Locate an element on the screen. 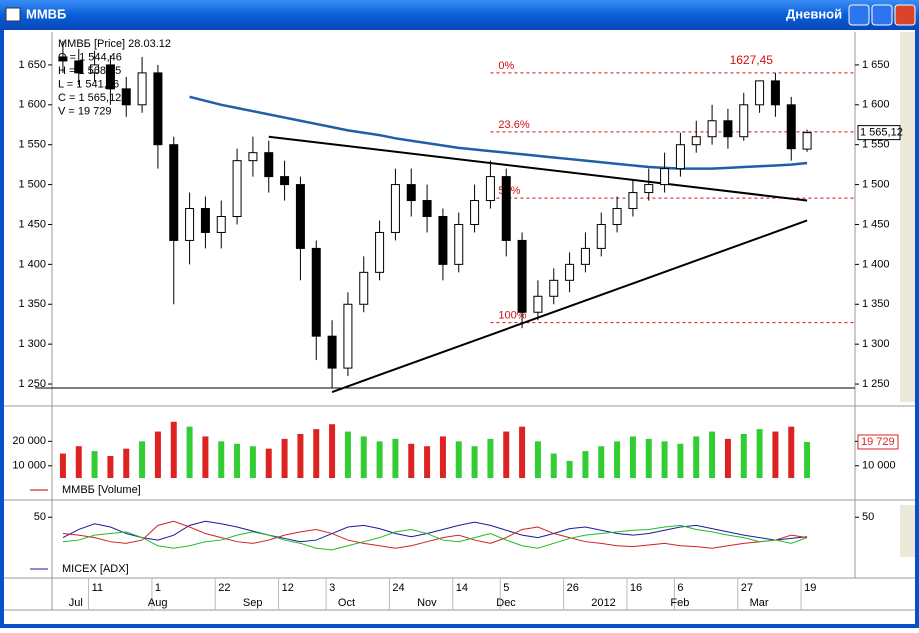  x-month-label: 2012 is located at coordinates (603, 603).